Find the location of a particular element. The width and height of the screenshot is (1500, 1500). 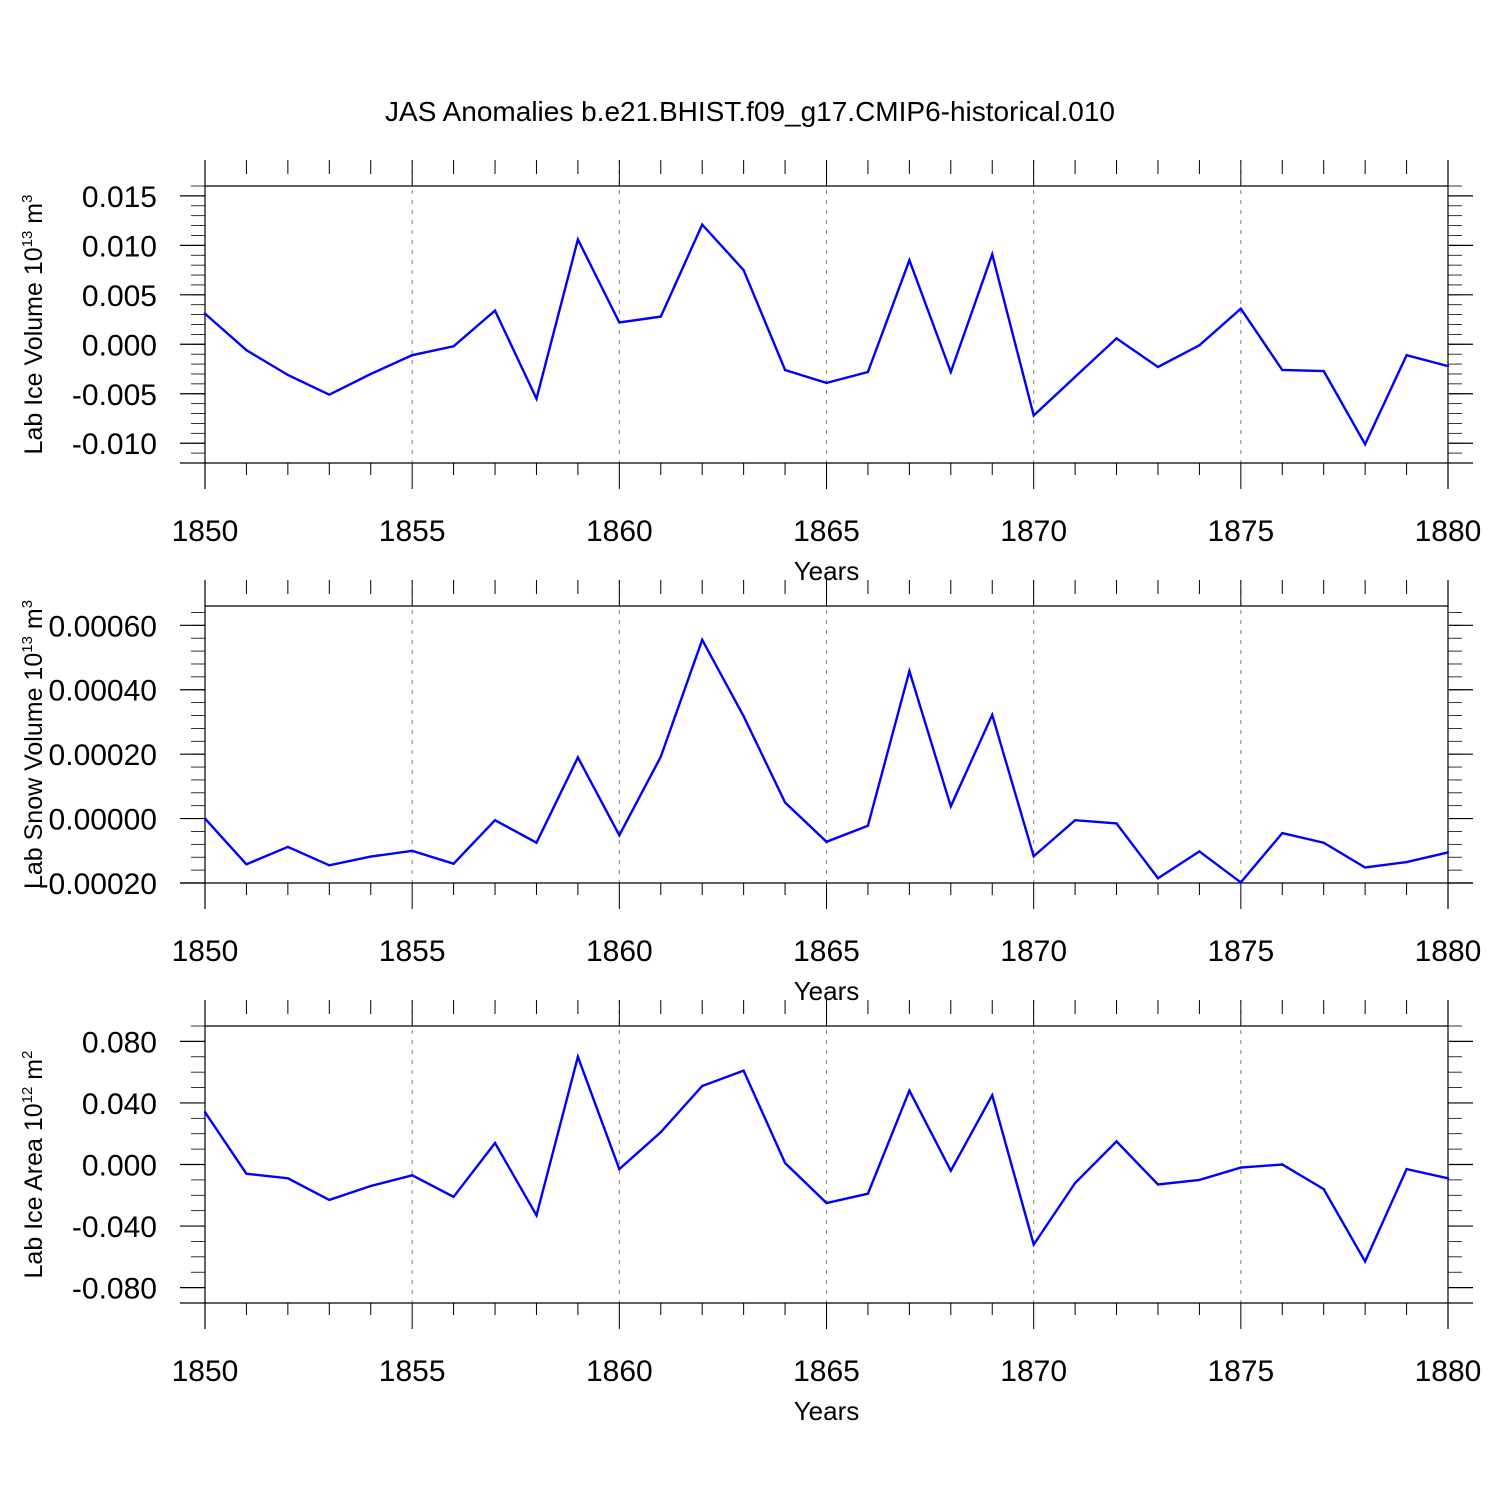

y-tick-label: -0.040 is located at coordinates (114, 1227).